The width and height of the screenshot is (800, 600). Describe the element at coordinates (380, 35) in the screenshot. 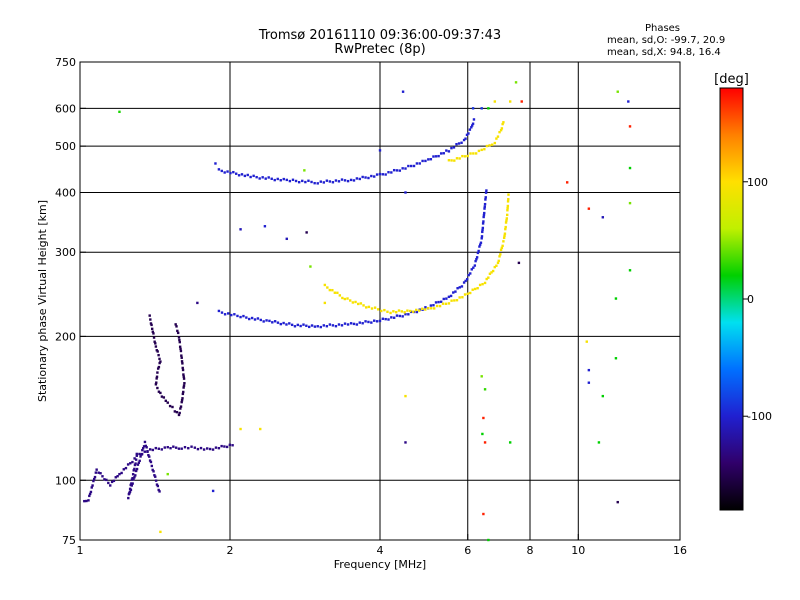

I see `chart-title: Tromsø 20161110 09:36:00-09:37:43` at that location.